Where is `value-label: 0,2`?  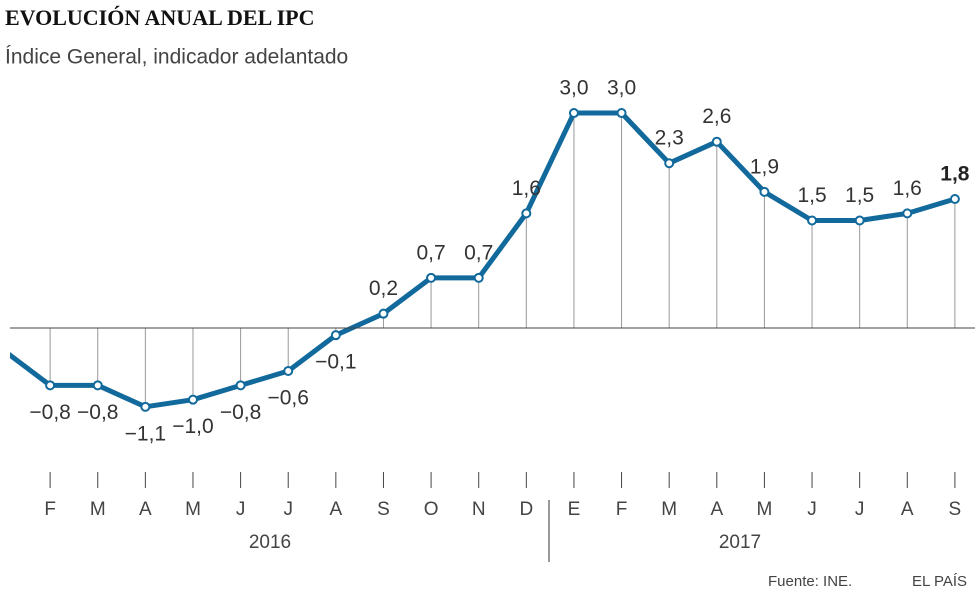
value-label: 0,2 is located at coordinates (383, 288).